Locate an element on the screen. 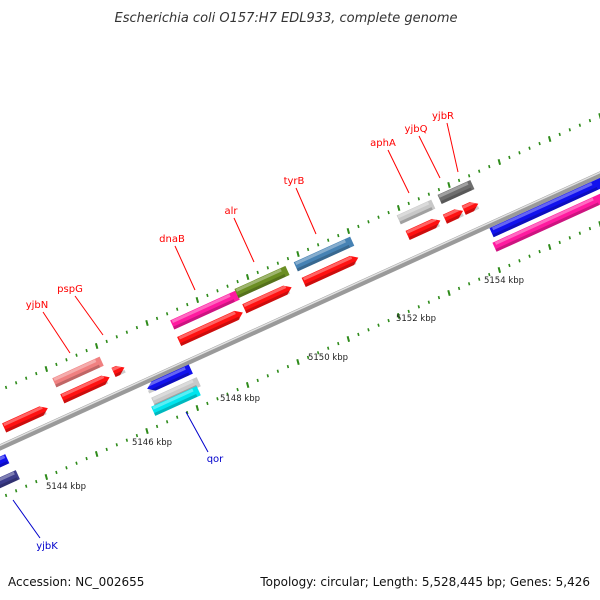 Image resolution: width=600 pixels, height=600 pixels. gene-label-aphA: aphA is located at coordinates (383, 143).